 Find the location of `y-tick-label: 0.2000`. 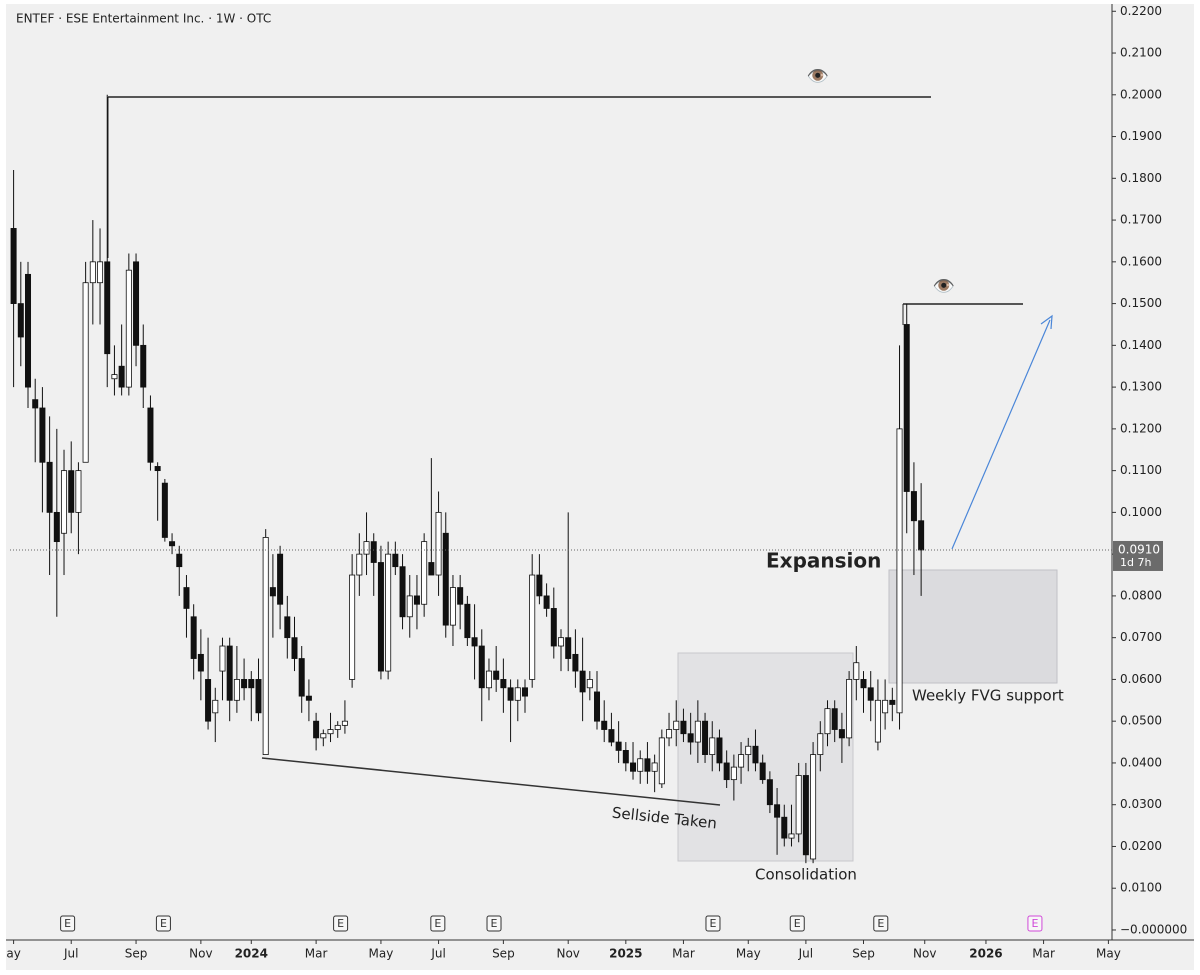

y-tick-label: 0.2000 is located at coordinates (1141, 94).